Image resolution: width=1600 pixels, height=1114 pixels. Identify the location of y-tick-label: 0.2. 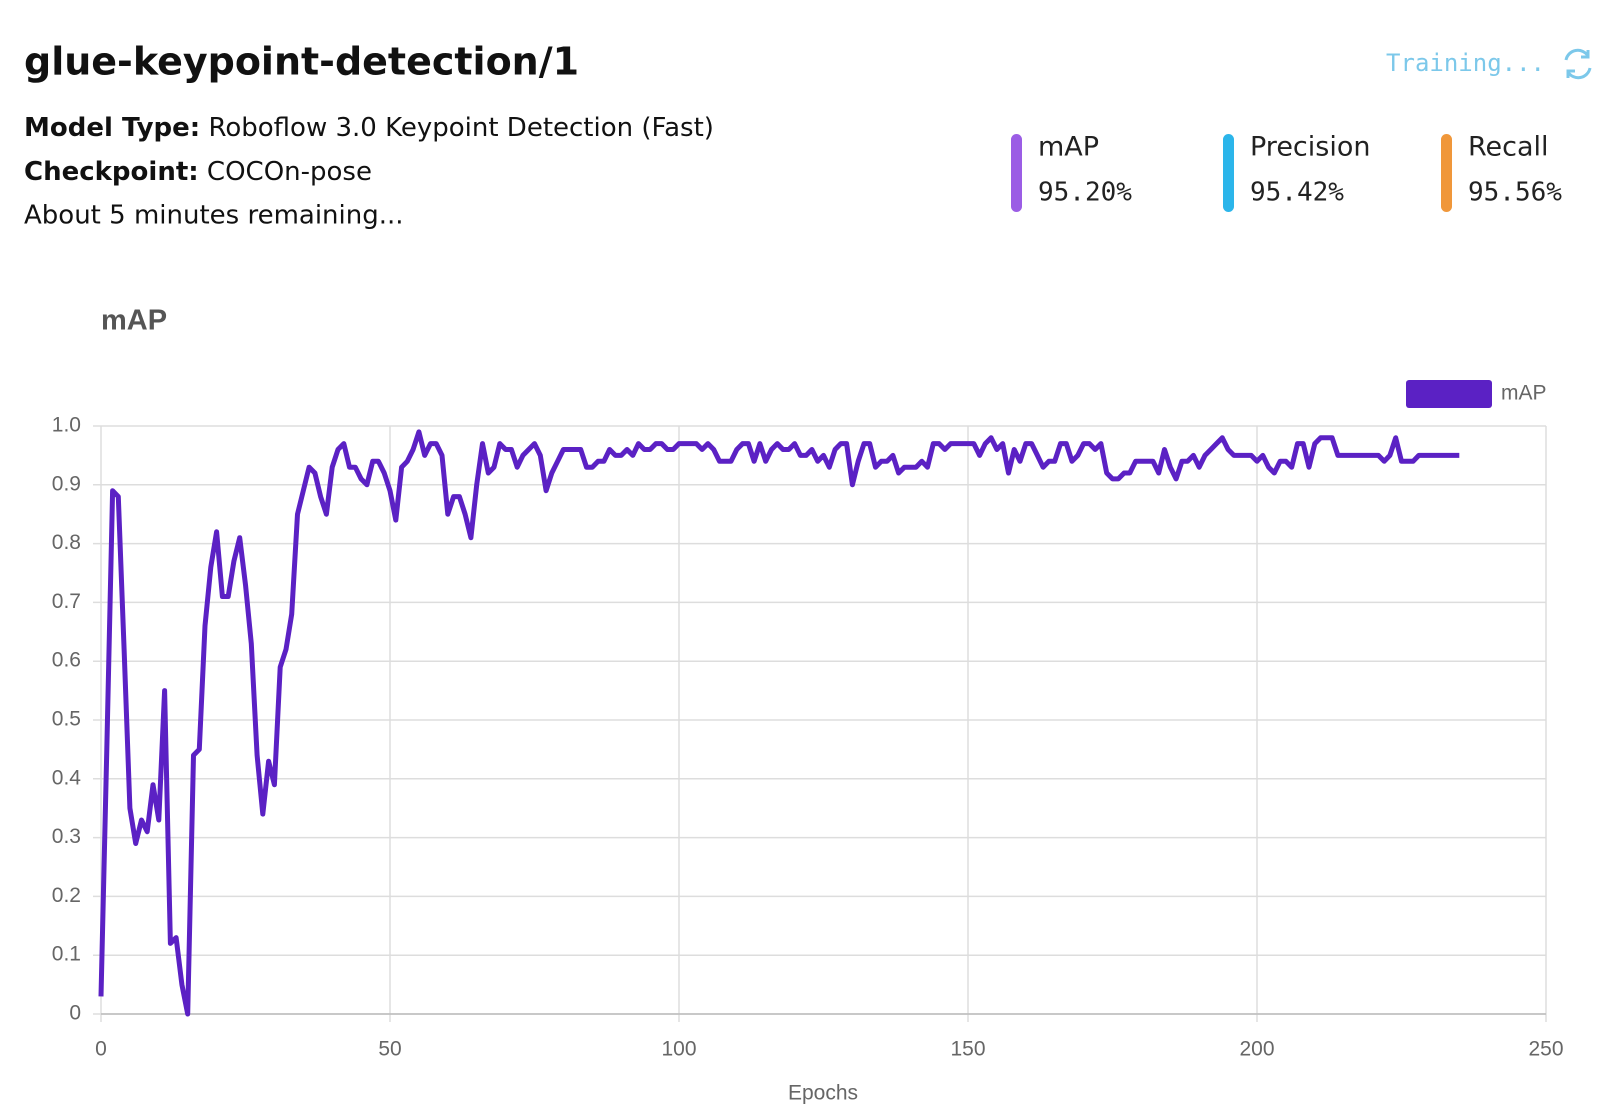
(66, 895).